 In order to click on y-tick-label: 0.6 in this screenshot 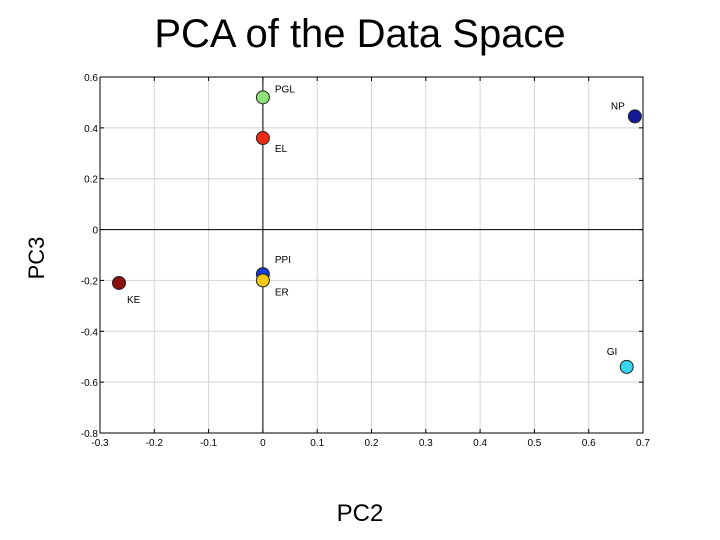, I will do `click(91, 78)`.